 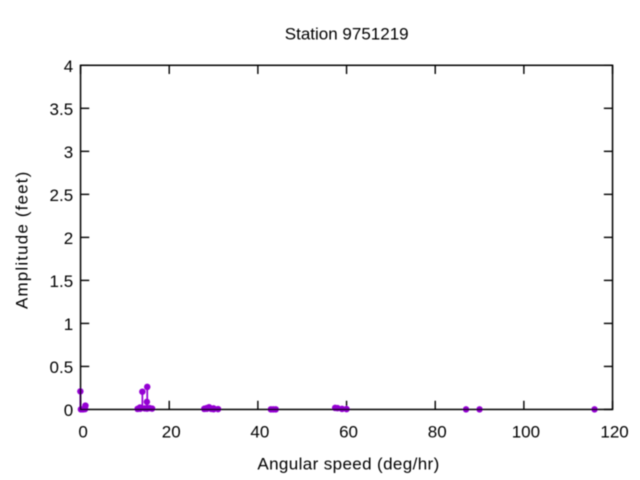 I want to click on svg-text: 60, so click(x=348, y=432).